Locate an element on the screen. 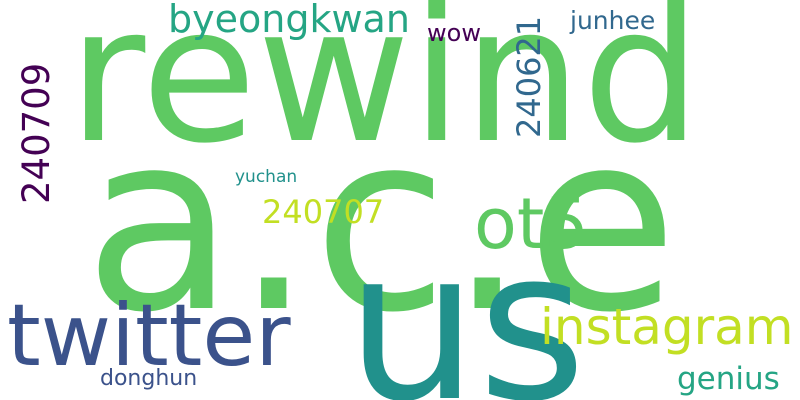  word-donghun: donghun is located at coordinates (149, 378).